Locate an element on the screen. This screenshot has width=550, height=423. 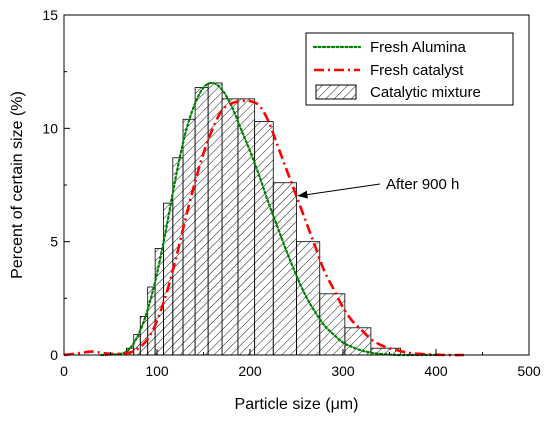
x-tick-label: 400 is located at coordinates (436, 371).